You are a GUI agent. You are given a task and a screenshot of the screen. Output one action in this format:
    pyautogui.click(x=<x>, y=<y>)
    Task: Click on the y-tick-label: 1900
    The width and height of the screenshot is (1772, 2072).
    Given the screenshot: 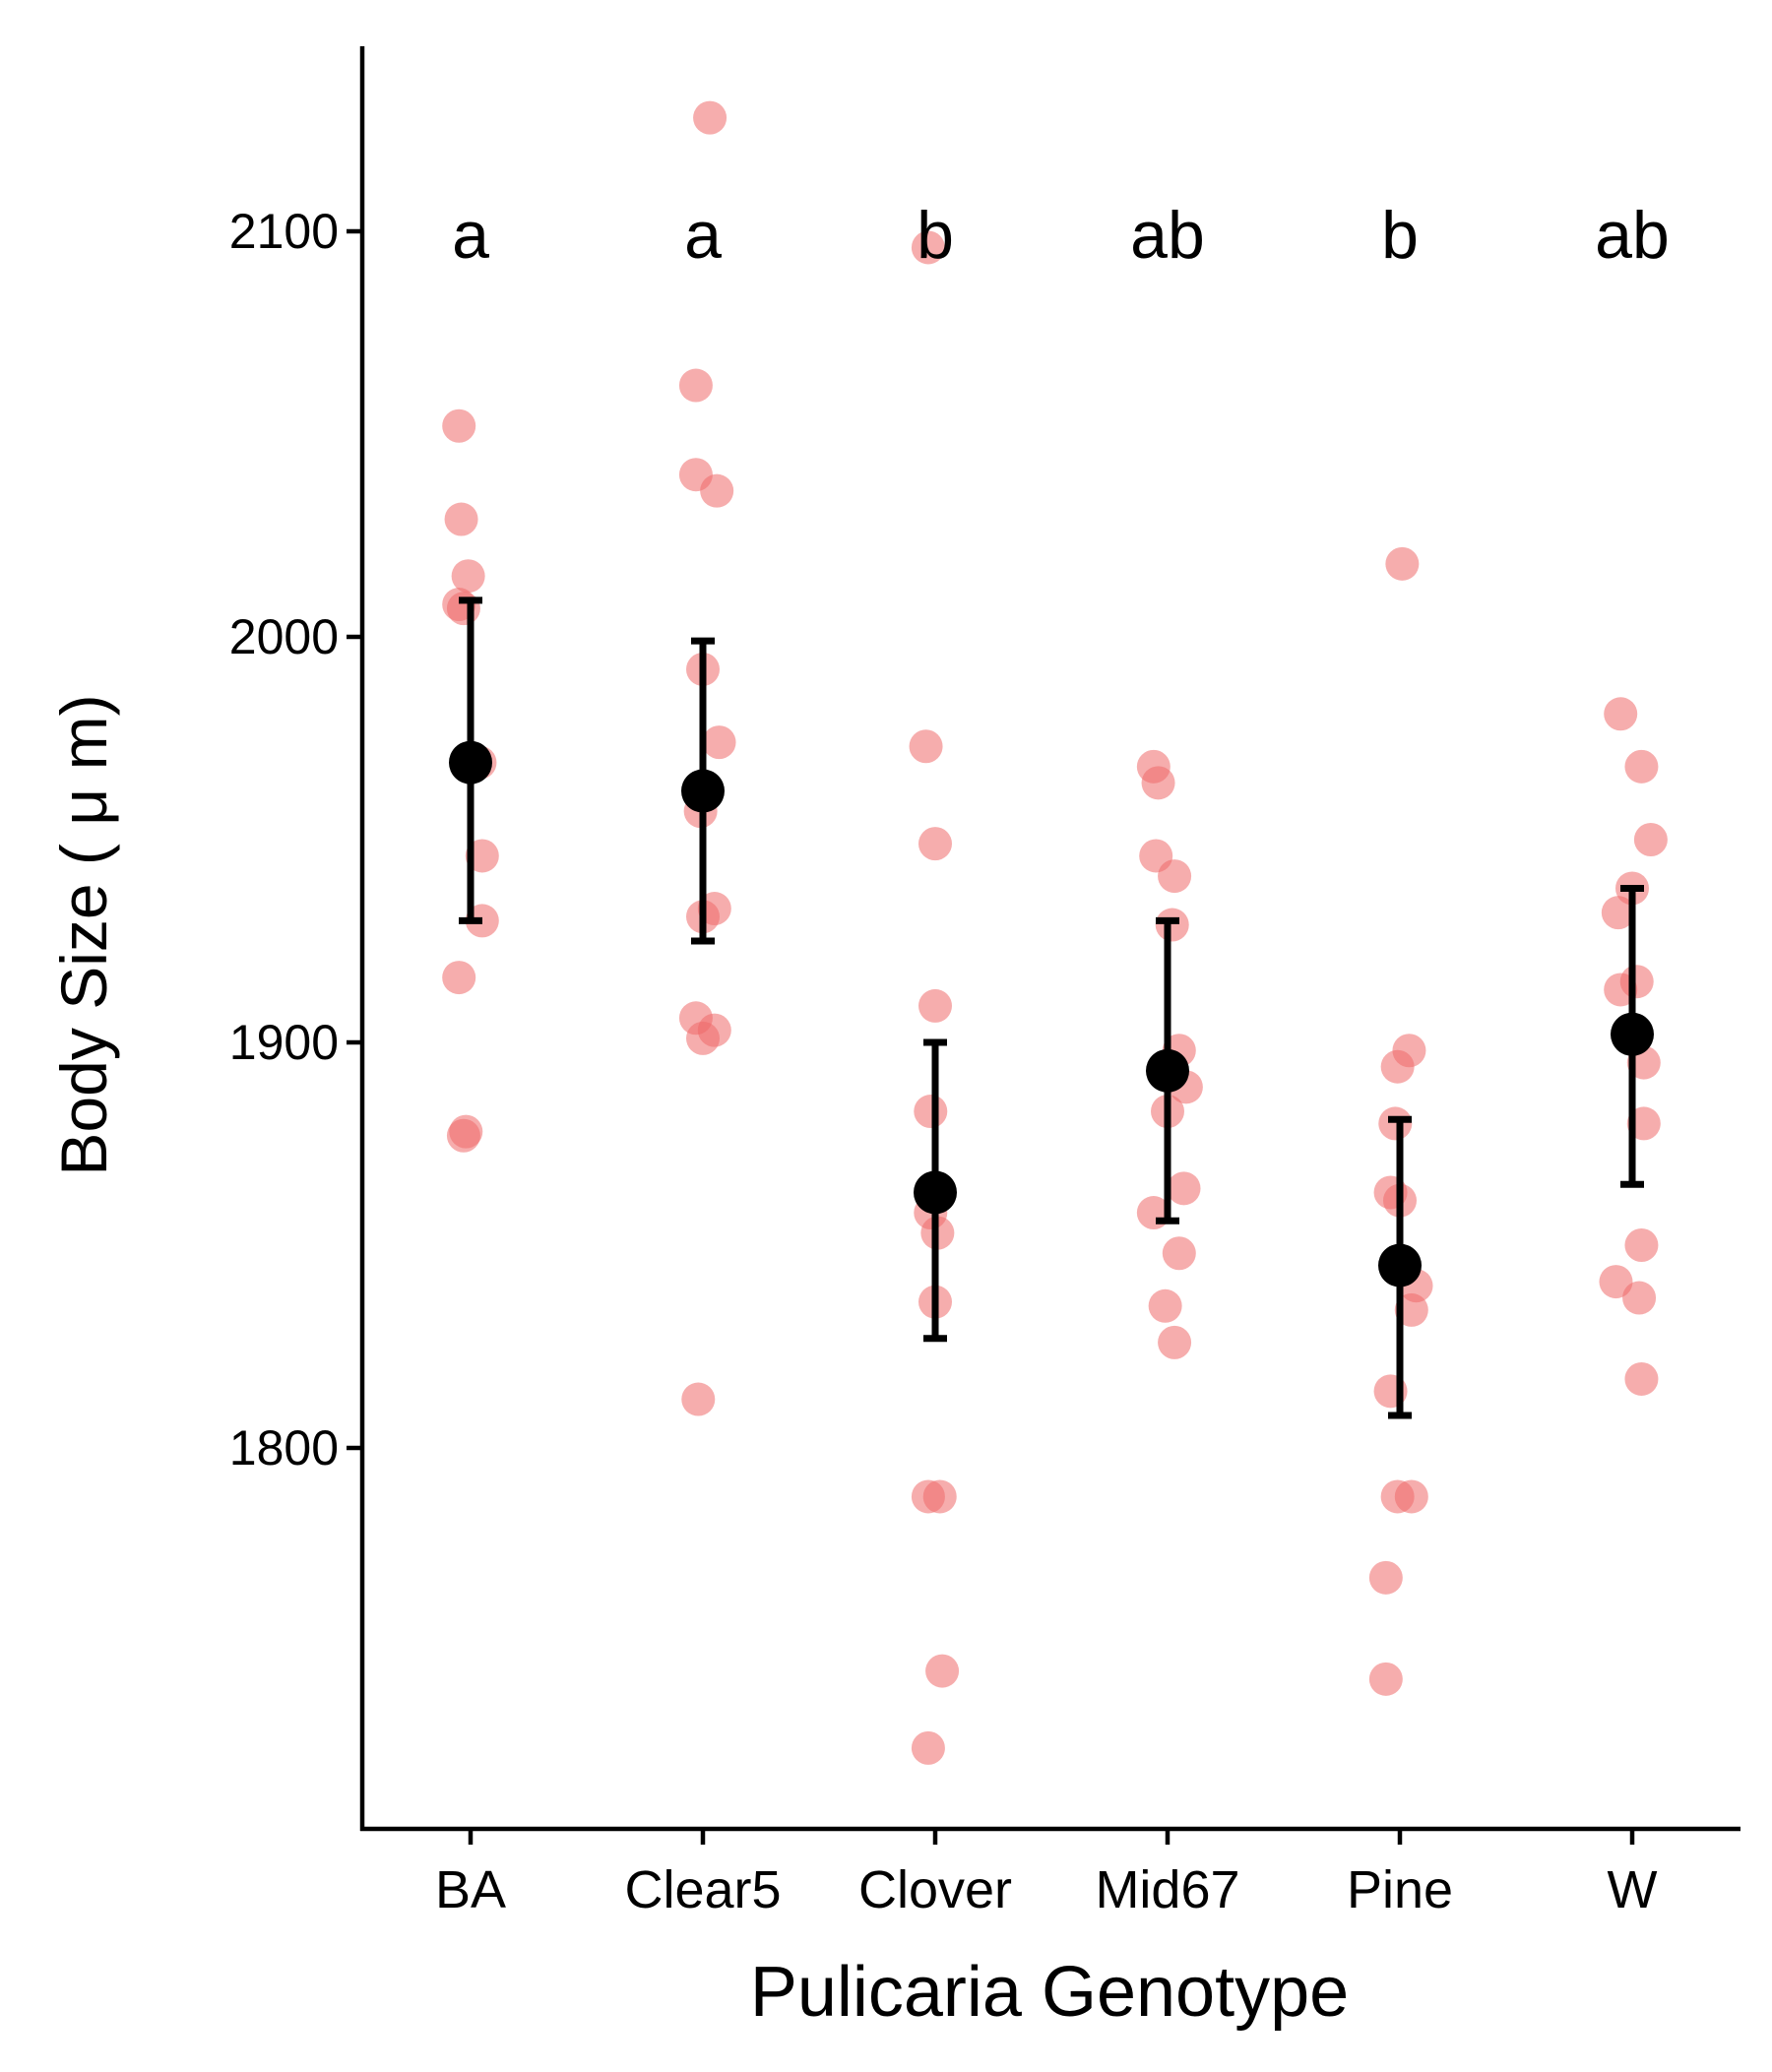 What is the action you would take?
    pyautogui.click(x=284, y=1042)
    